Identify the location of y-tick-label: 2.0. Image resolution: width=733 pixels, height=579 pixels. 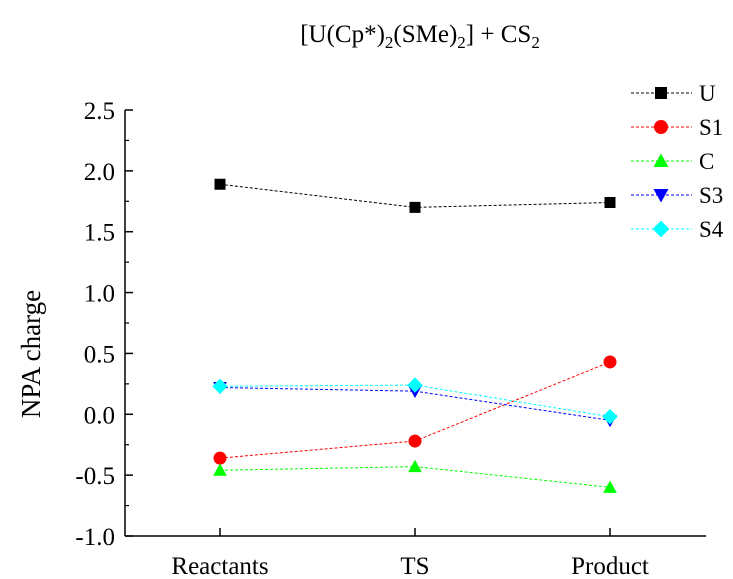
(99, 172).